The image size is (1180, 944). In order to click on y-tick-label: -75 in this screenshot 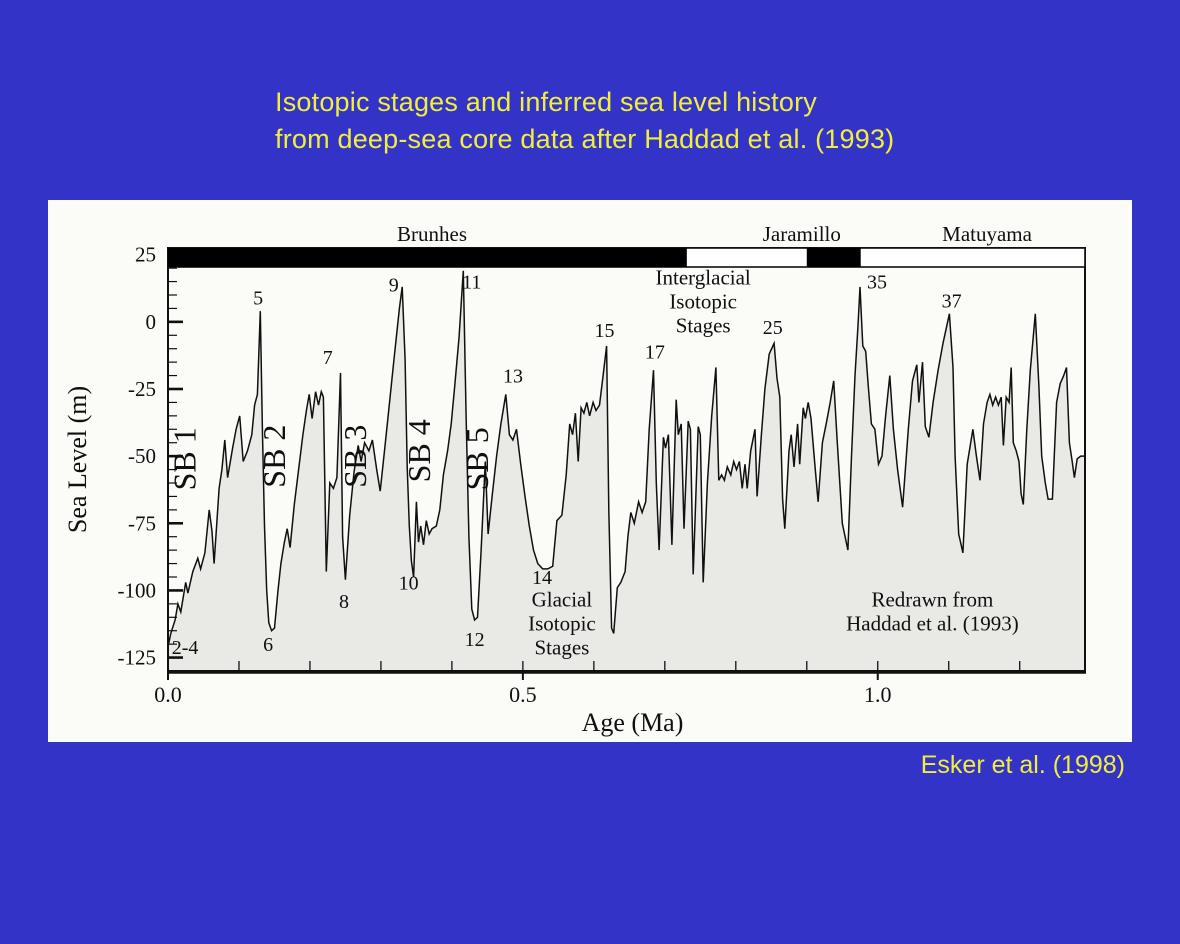, I will do `click(142, 523)`.